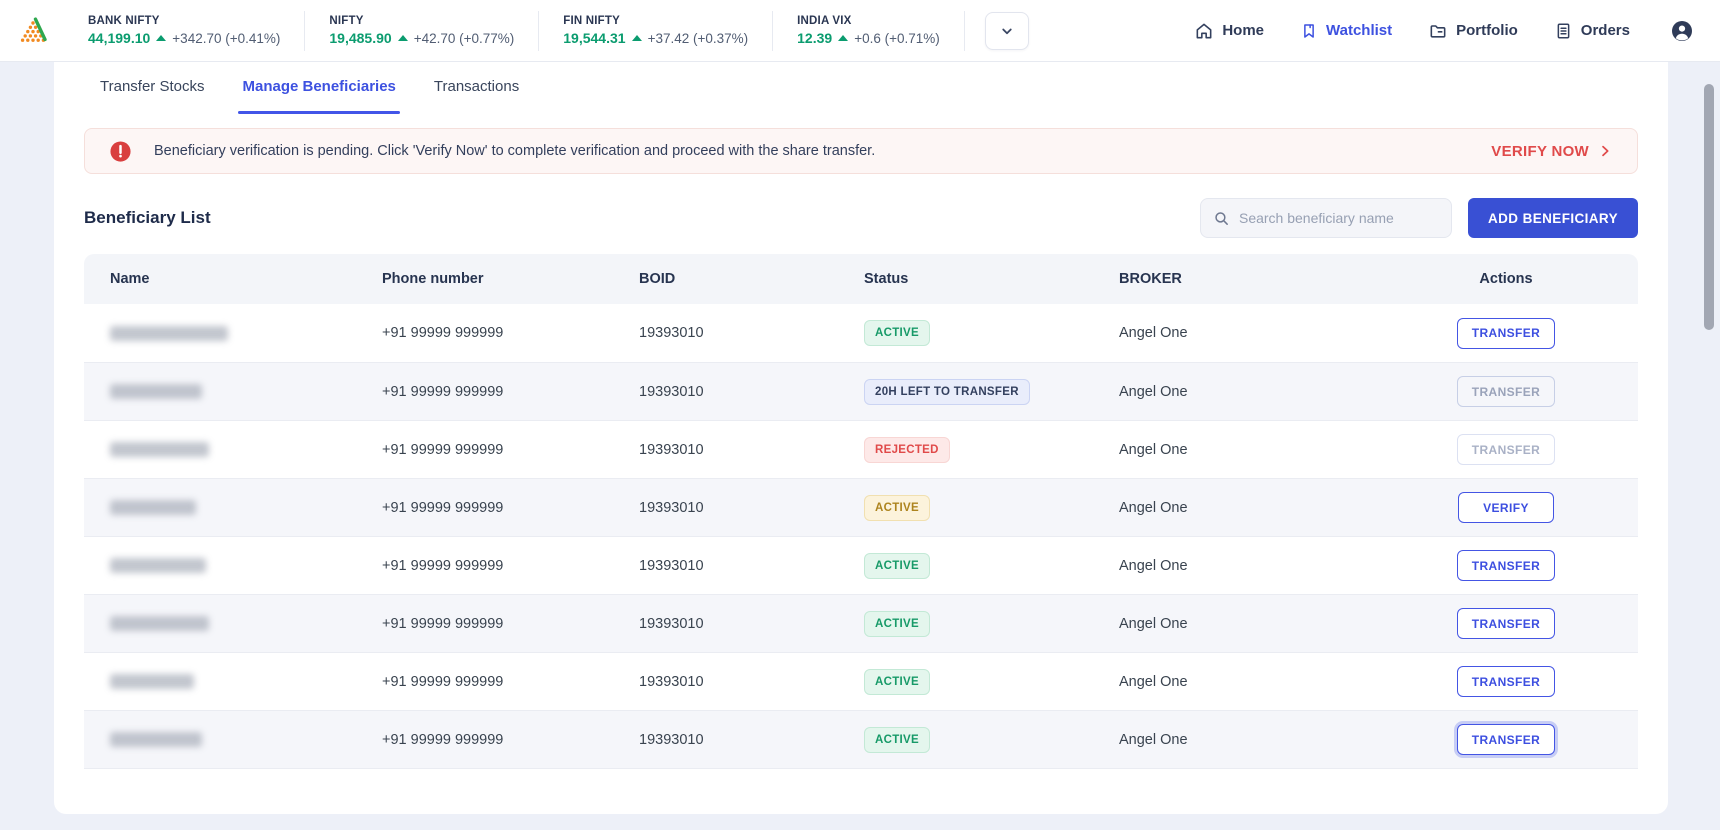  I want to click on index-name: NIFTY, so click(346, 21).